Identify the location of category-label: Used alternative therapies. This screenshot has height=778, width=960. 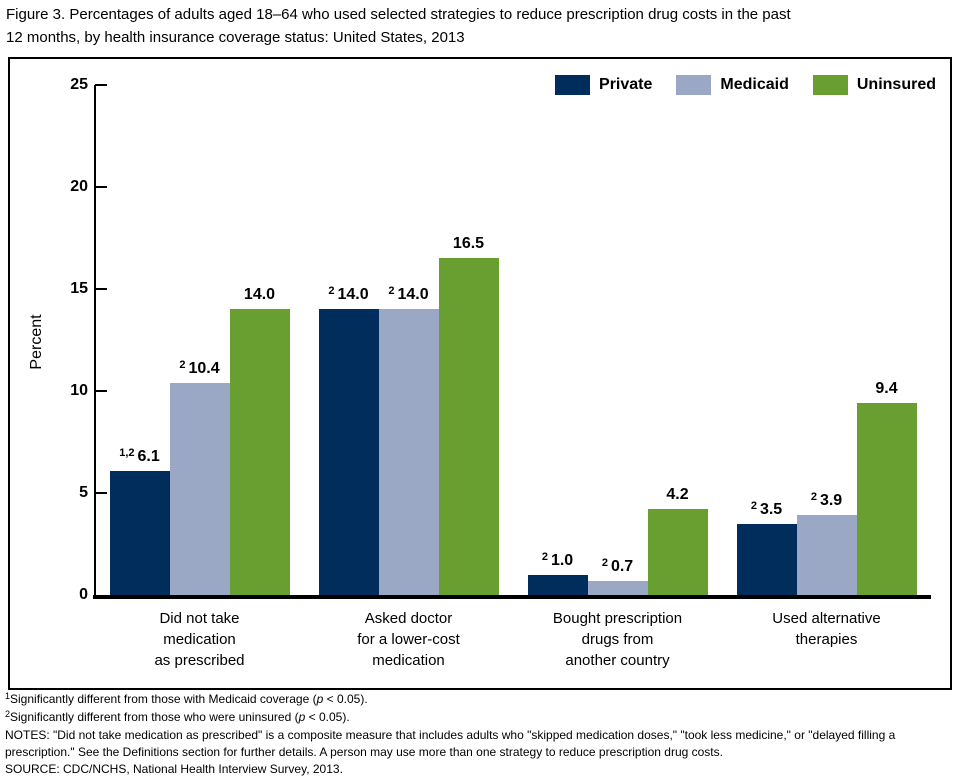
(826, 629).